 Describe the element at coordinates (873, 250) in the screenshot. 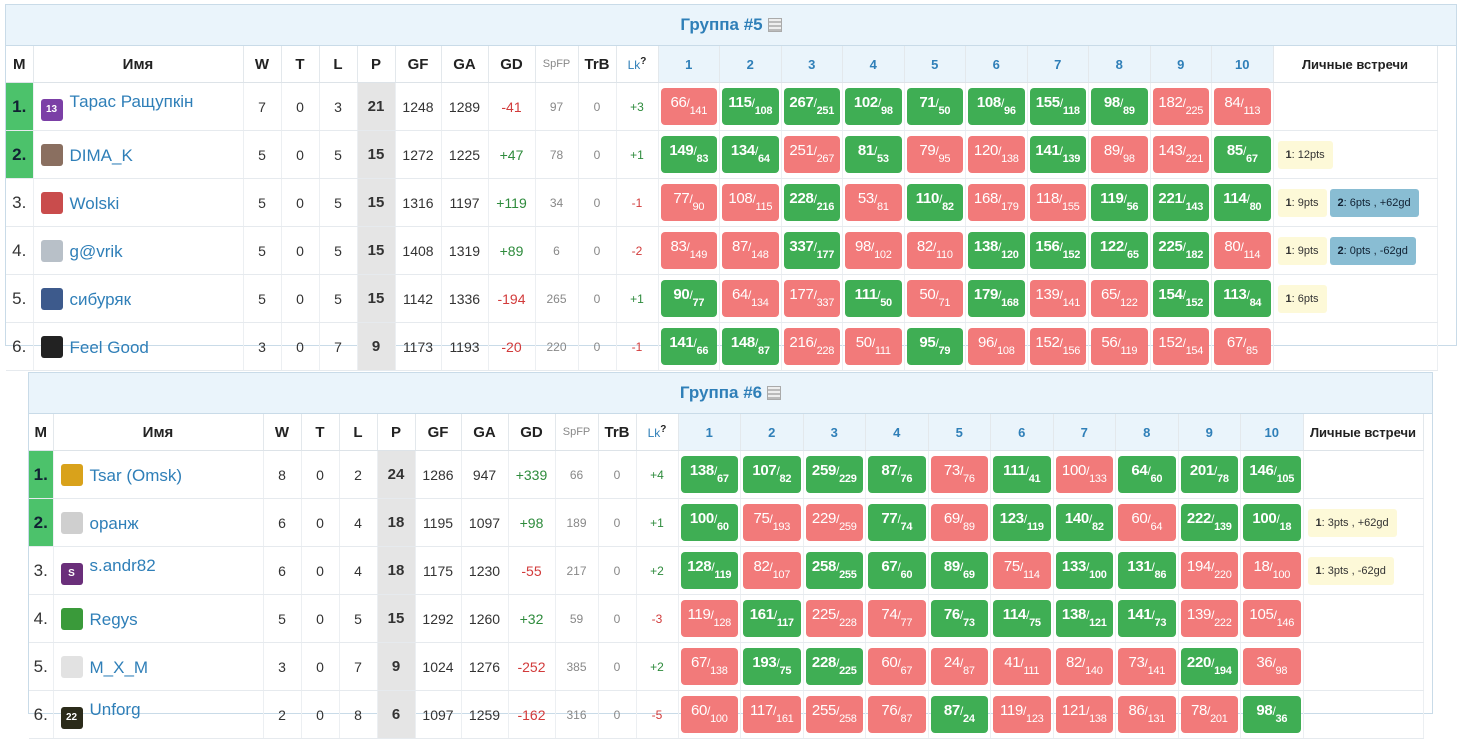

I see `match-loss-score: 98/102` at that location.